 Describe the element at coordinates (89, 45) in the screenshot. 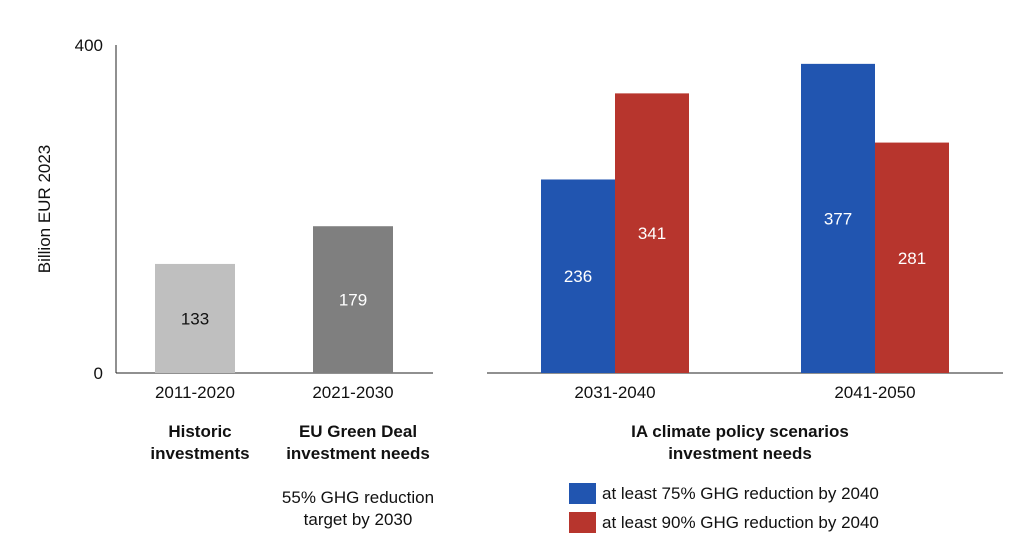

I see `y-tick-label-400: 400` at that location.